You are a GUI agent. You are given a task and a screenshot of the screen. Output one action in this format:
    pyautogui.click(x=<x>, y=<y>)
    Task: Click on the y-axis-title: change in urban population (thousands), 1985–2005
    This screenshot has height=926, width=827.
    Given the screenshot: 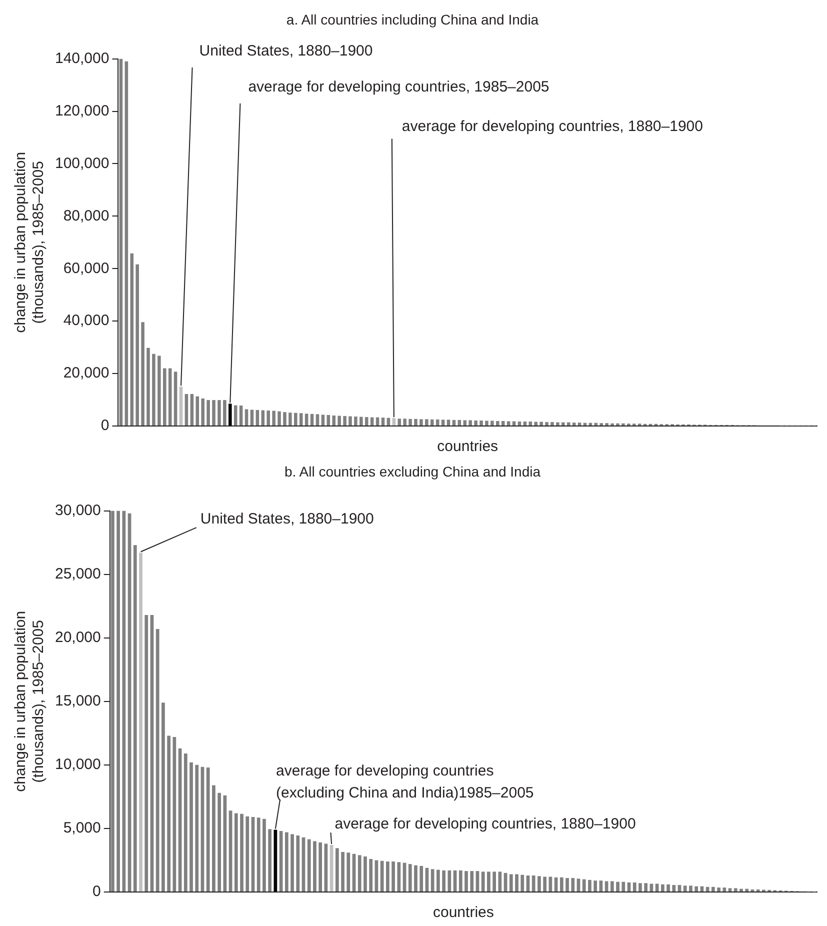 What is the action you would take?
    pyautogui.click(x=30, y=701)
    